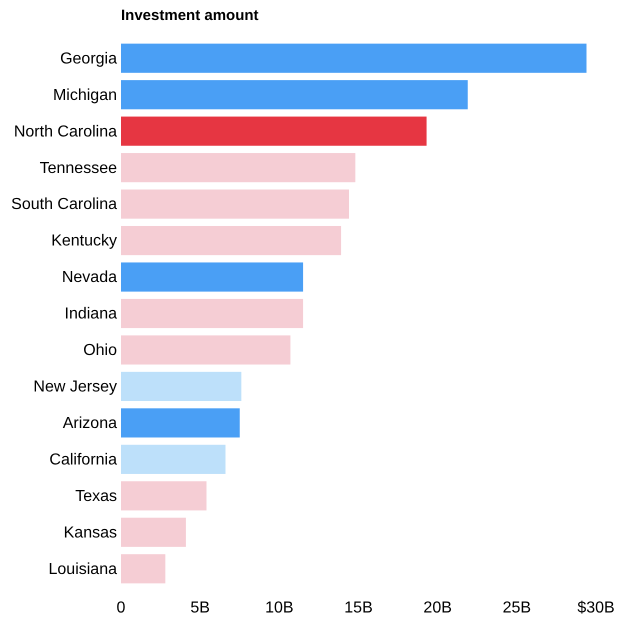 The image size is (626, 627). I want to click on y-tick-label: Georgia, so click(89, 59).